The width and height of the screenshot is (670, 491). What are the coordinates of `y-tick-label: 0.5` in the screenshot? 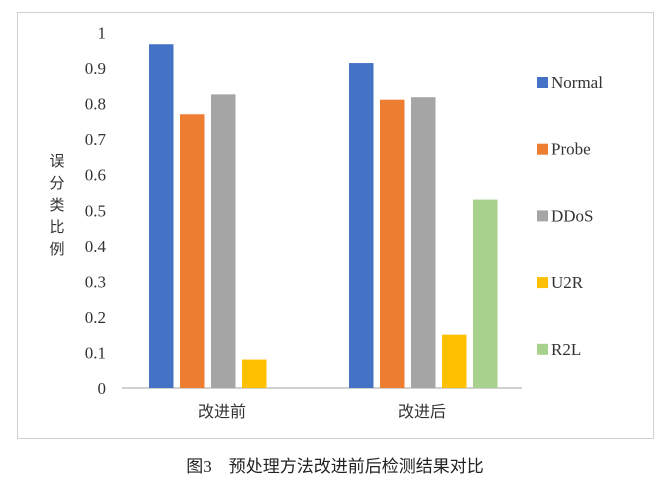 It's located at (95, 210).